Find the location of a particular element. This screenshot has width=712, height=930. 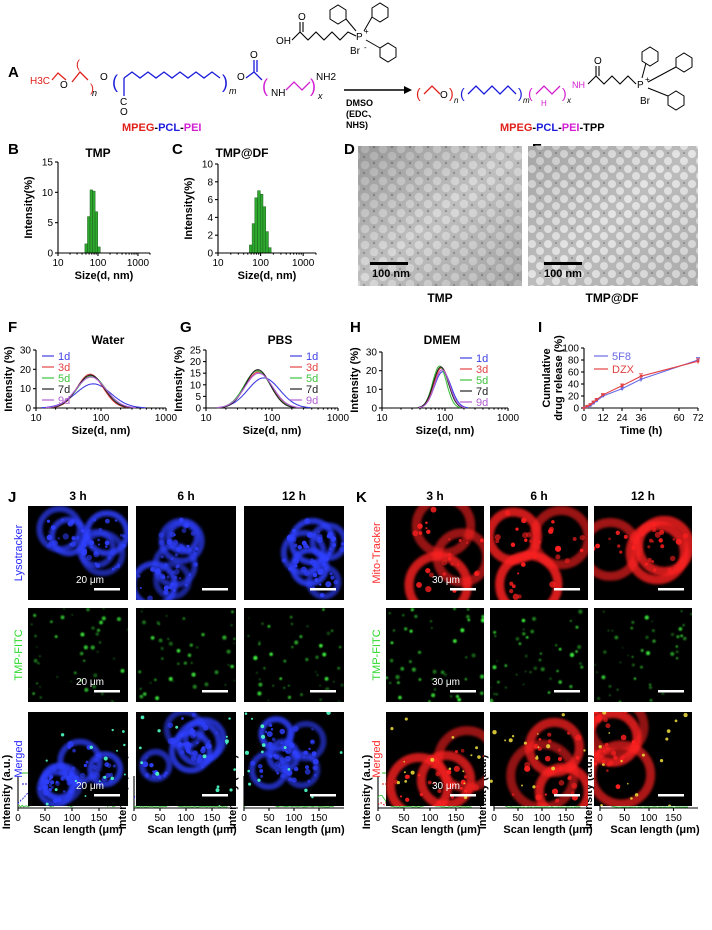

y-tick-label: 6 is located at coordinates (210, 200).